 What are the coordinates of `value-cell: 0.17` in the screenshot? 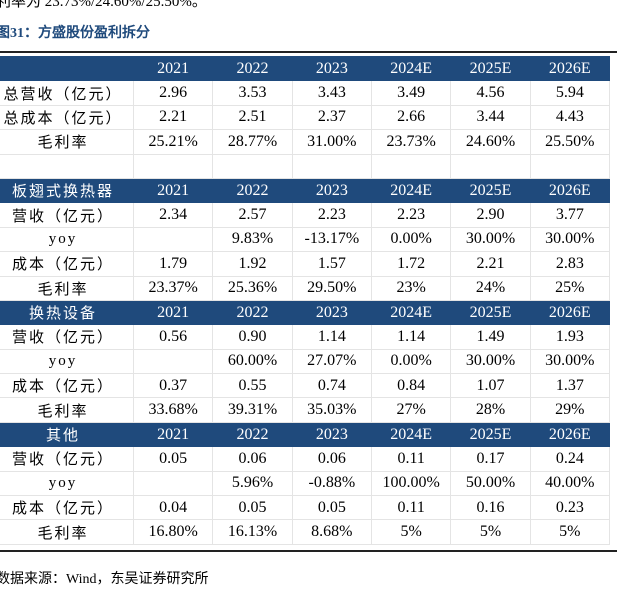 It's located at (490, 459).